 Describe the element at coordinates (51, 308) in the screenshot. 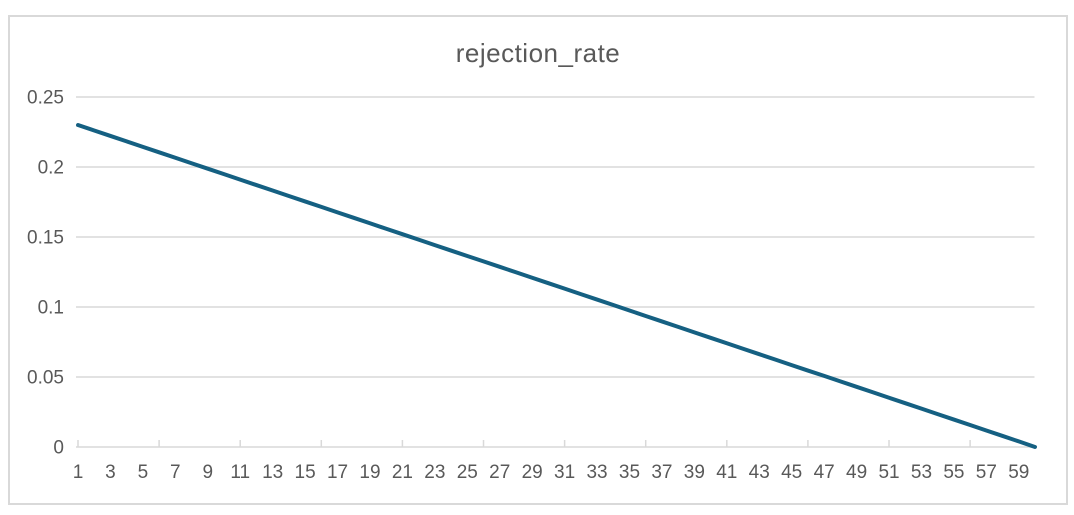

I see `y-tick-label: 0.1` at that location.